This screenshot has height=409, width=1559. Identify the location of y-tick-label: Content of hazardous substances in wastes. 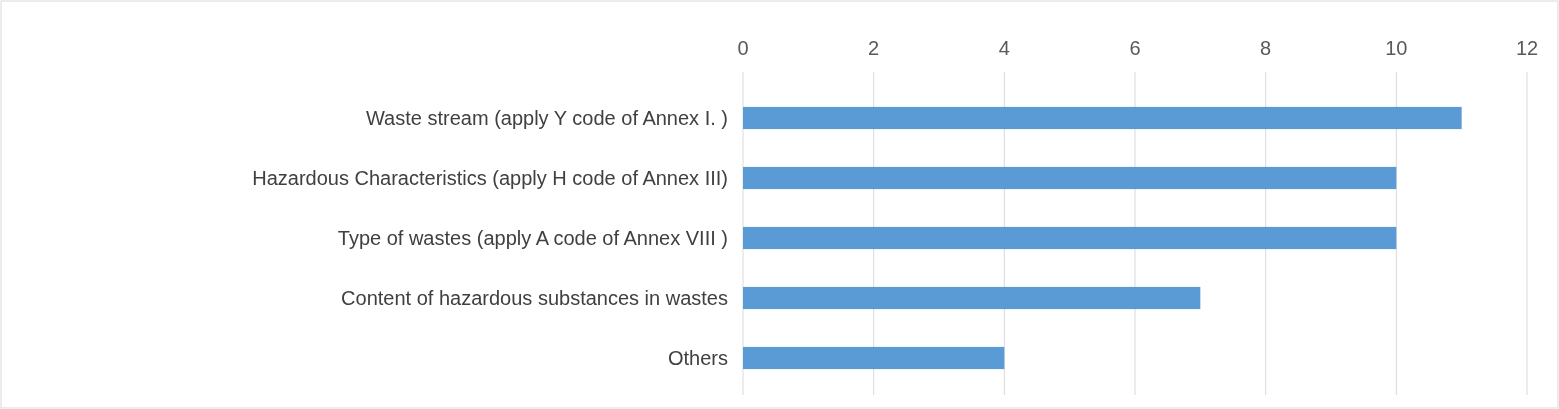
(534, 298).